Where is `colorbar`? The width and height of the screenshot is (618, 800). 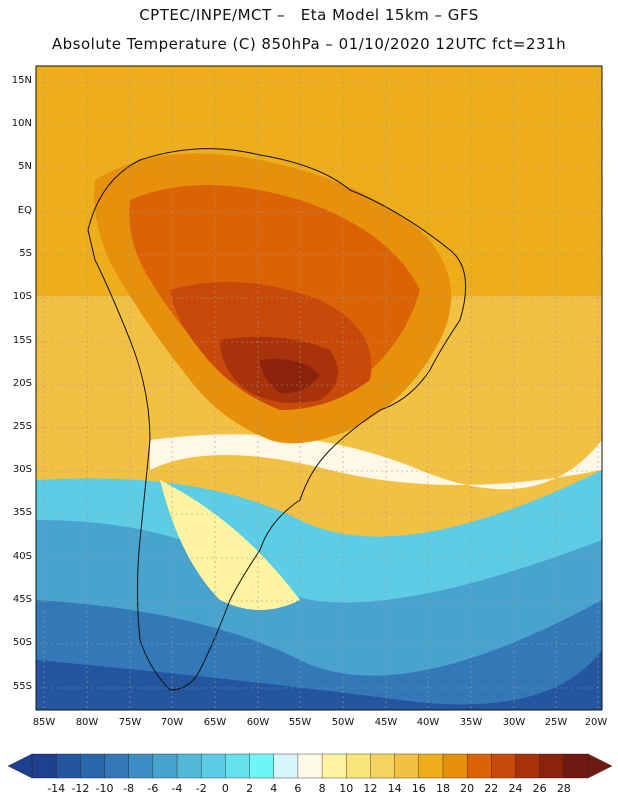
colorbar is located at coordinates (310, 766).